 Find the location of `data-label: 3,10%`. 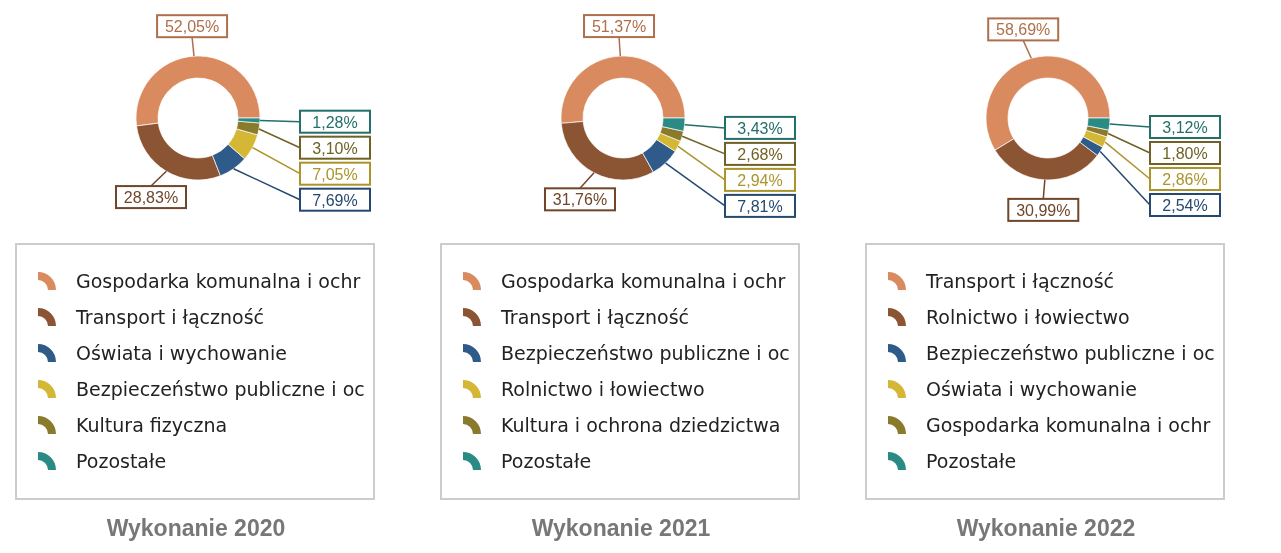

data-label: 3,10% is located at coordinates (335, 148).